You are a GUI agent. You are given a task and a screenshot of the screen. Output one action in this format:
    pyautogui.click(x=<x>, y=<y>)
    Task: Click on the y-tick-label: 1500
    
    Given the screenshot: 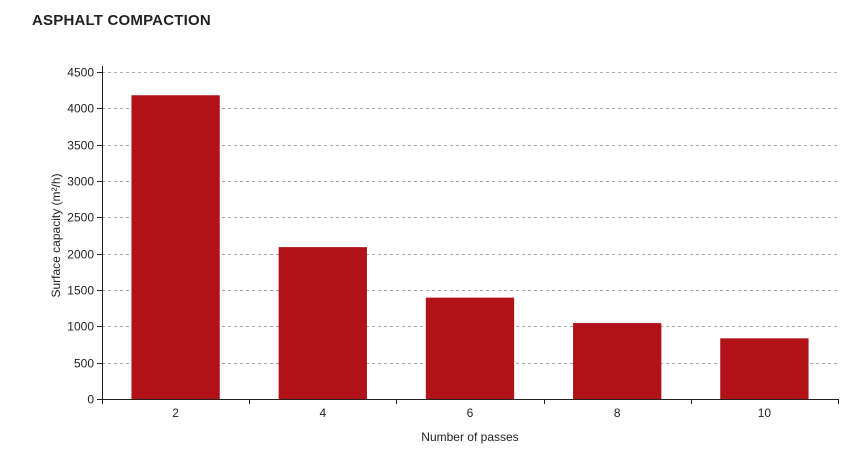 What is the action you would take?
    pyautogui.click(x=80, y=291)
    